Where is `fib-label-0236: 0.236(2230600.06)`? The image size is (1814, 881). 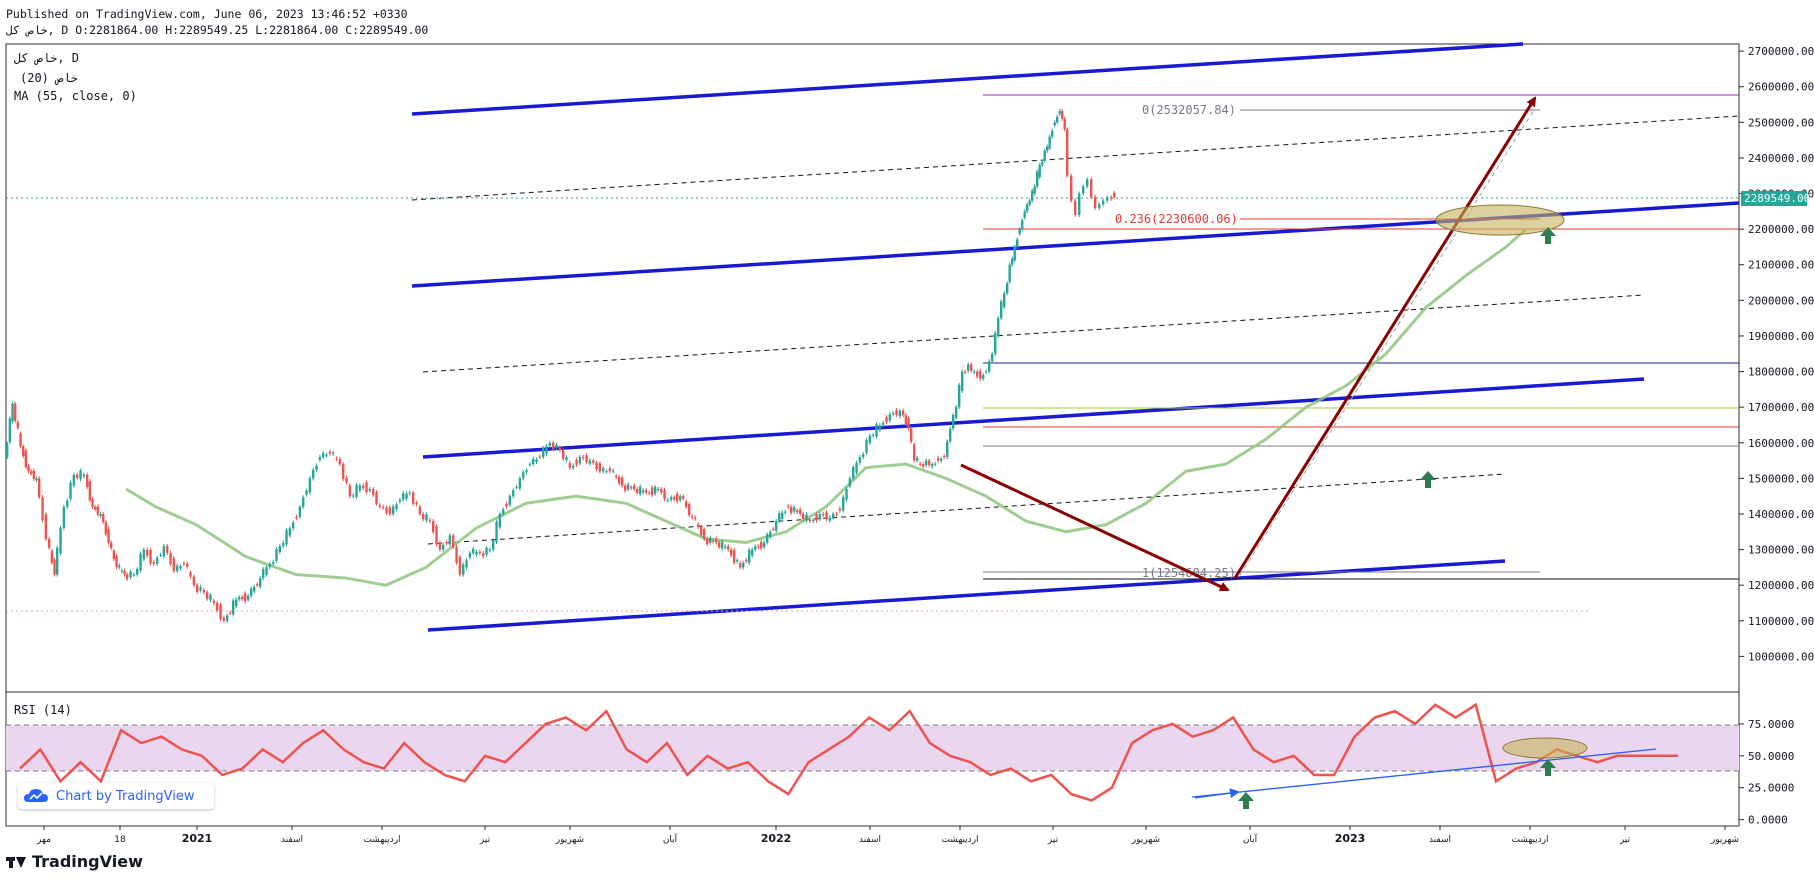 fib-label-0236: 0.236(2230600.06) is located at coordinates (1176, 219).